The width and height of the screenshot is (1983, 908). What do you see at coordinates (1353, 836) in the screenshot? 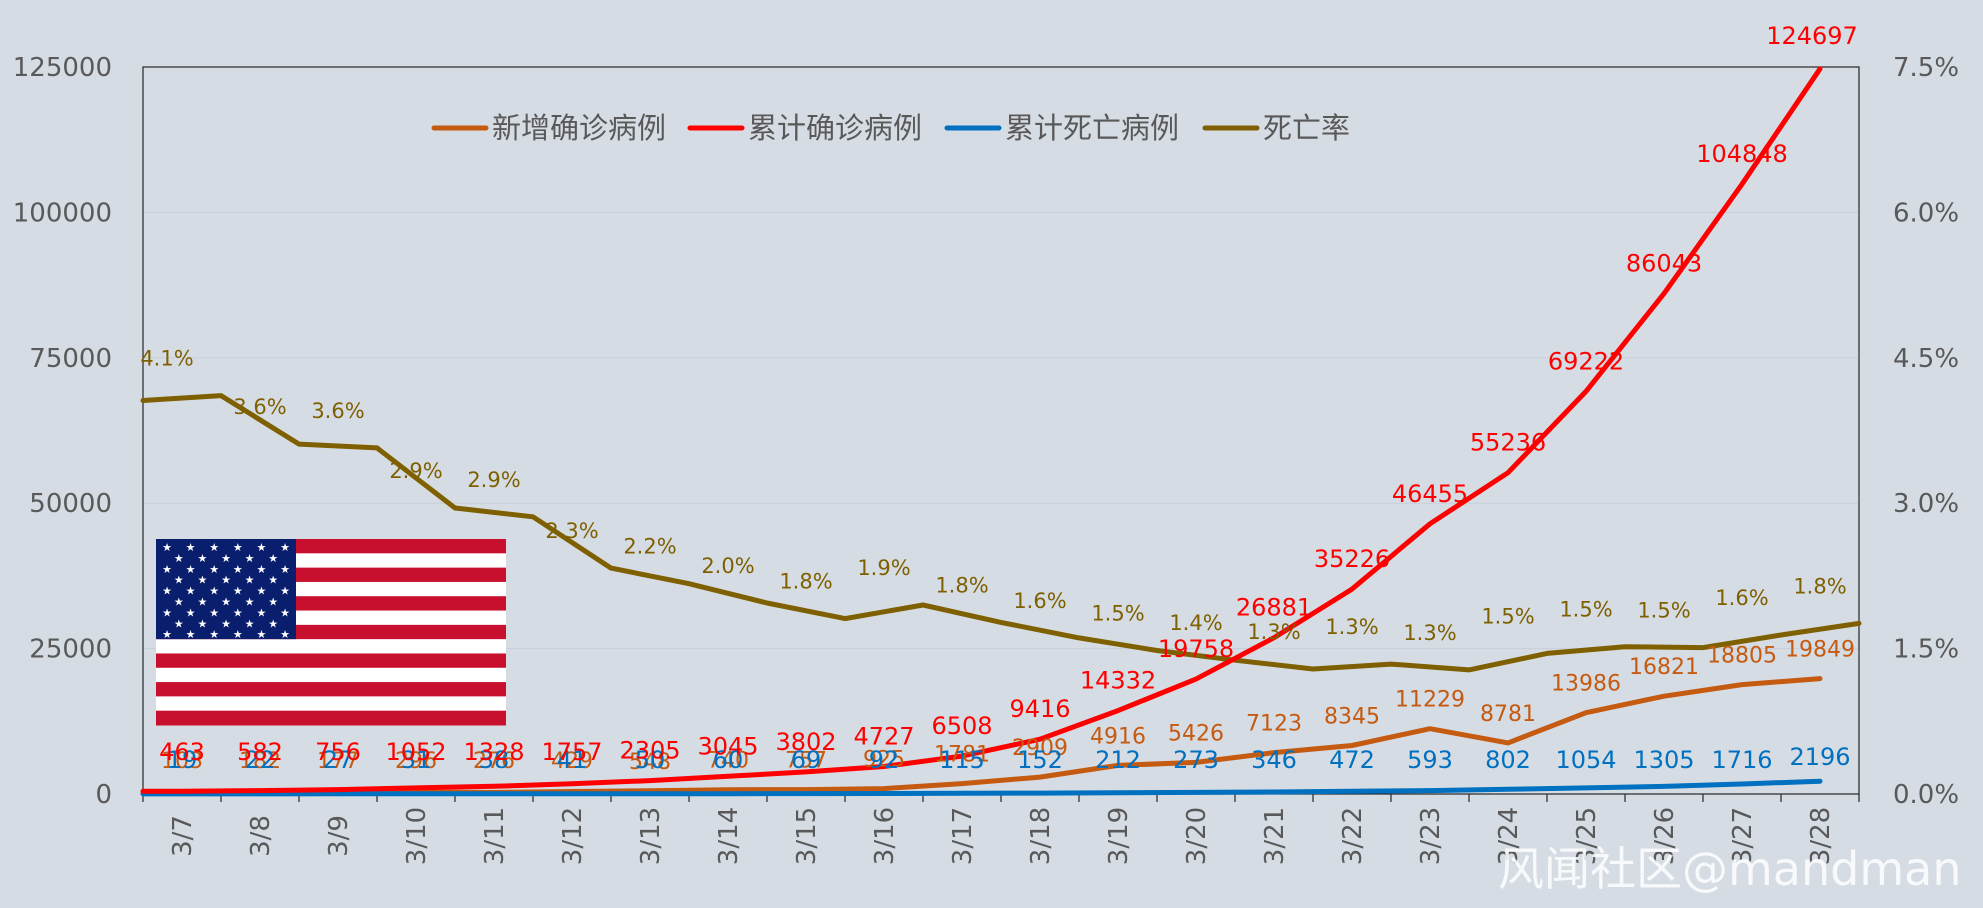
I see `x-tick-label: 3/22` at bounding box center [1353, 836].